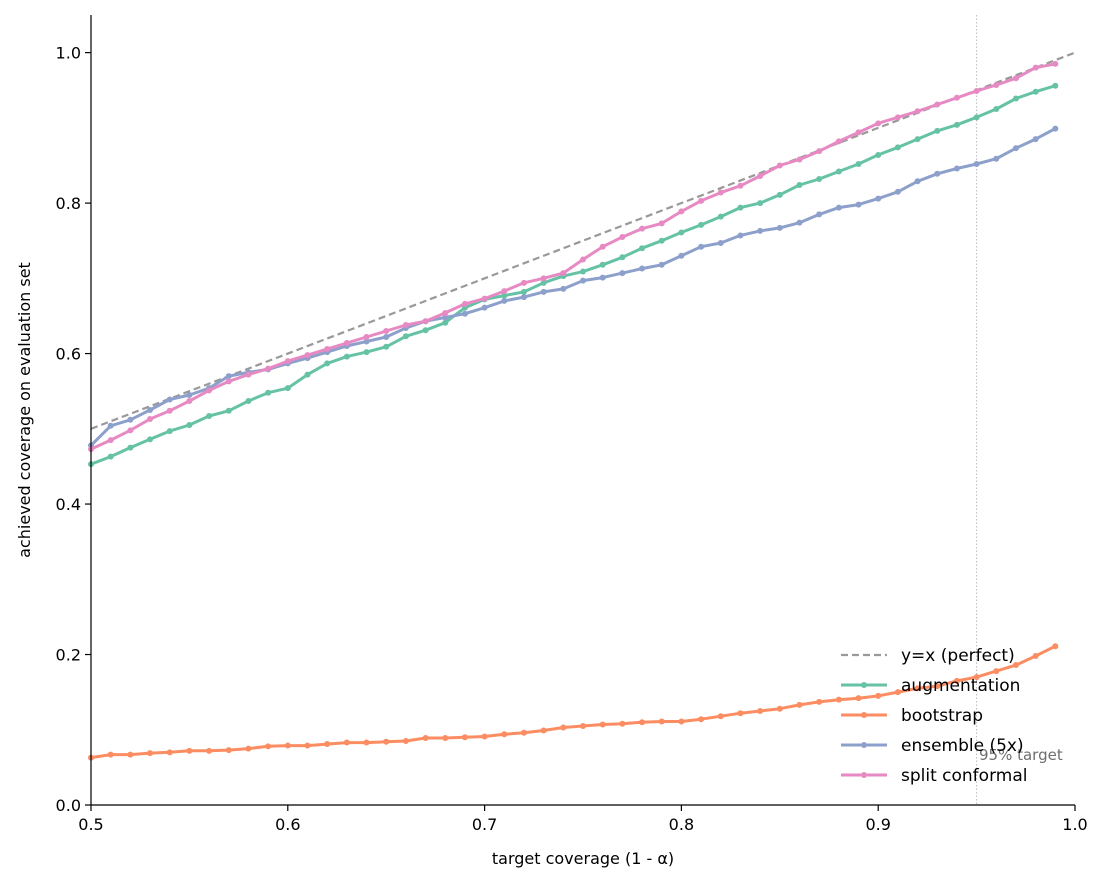  Describe the element at coordinates (960, 686) in the screenshot. I see `legend-label-augmentation: augmentation` at that location.